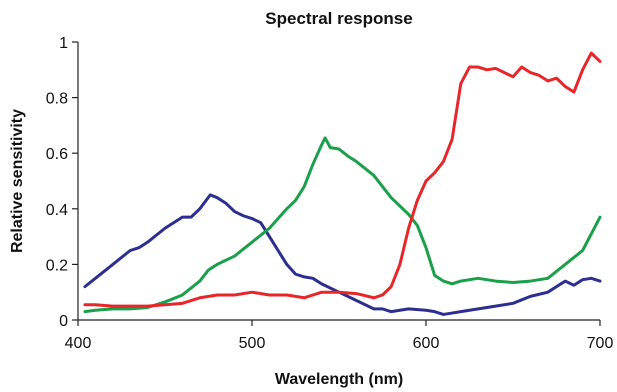 Image resolution: width=617 pixels, height=392 pixels. What do you see at coordinates (600, 343) in the screenshot?
I see `x-tick-label: 700` at bounding box center [600, 343].